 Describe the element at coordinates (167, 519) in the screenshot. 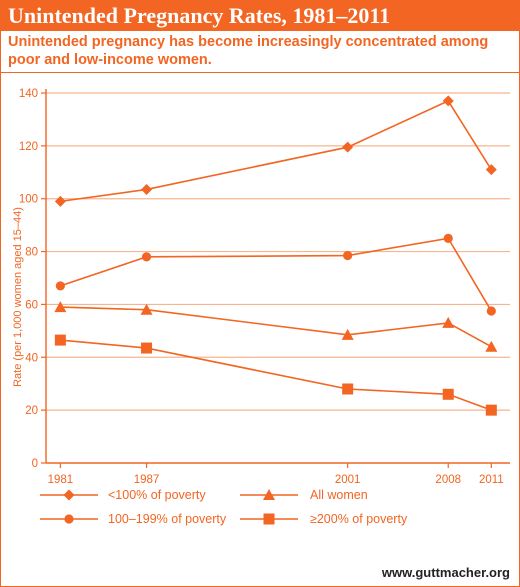

I see `legend-label: 100–199% of poverty` at that location.